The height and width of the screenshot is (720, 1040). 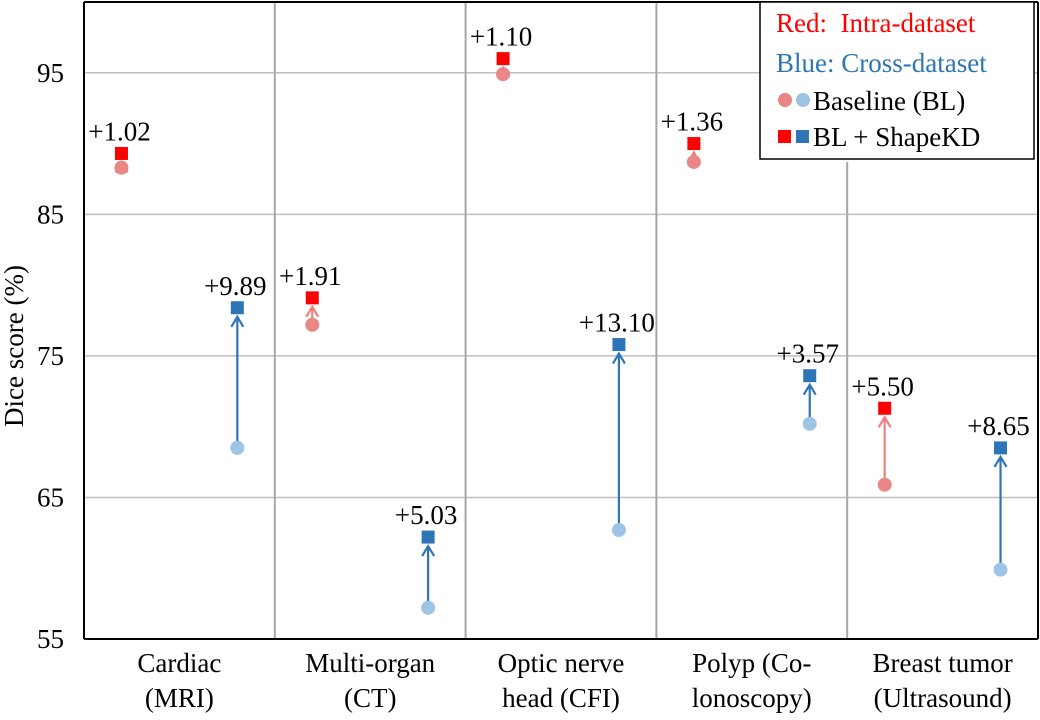 What do you see at coordinates (617, 323) in the screenshot?
I see `delta-label-1-2: +13.10` at bounding box center [617, 323].